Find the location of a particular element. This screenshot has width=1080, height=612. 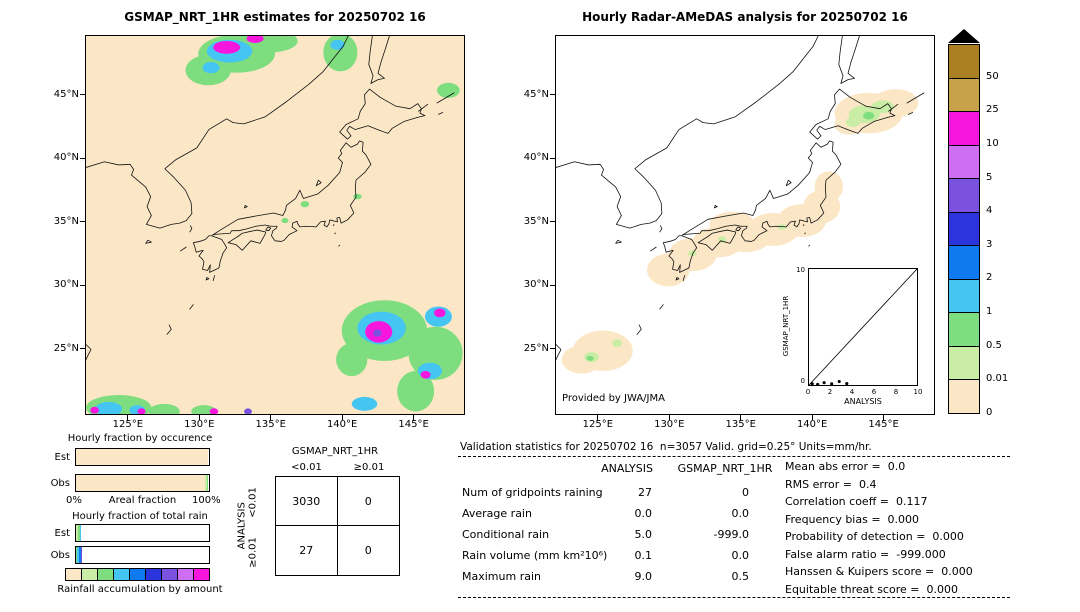

contingency-col-label-lt: <0.01 is located at coordinates (306, 467).